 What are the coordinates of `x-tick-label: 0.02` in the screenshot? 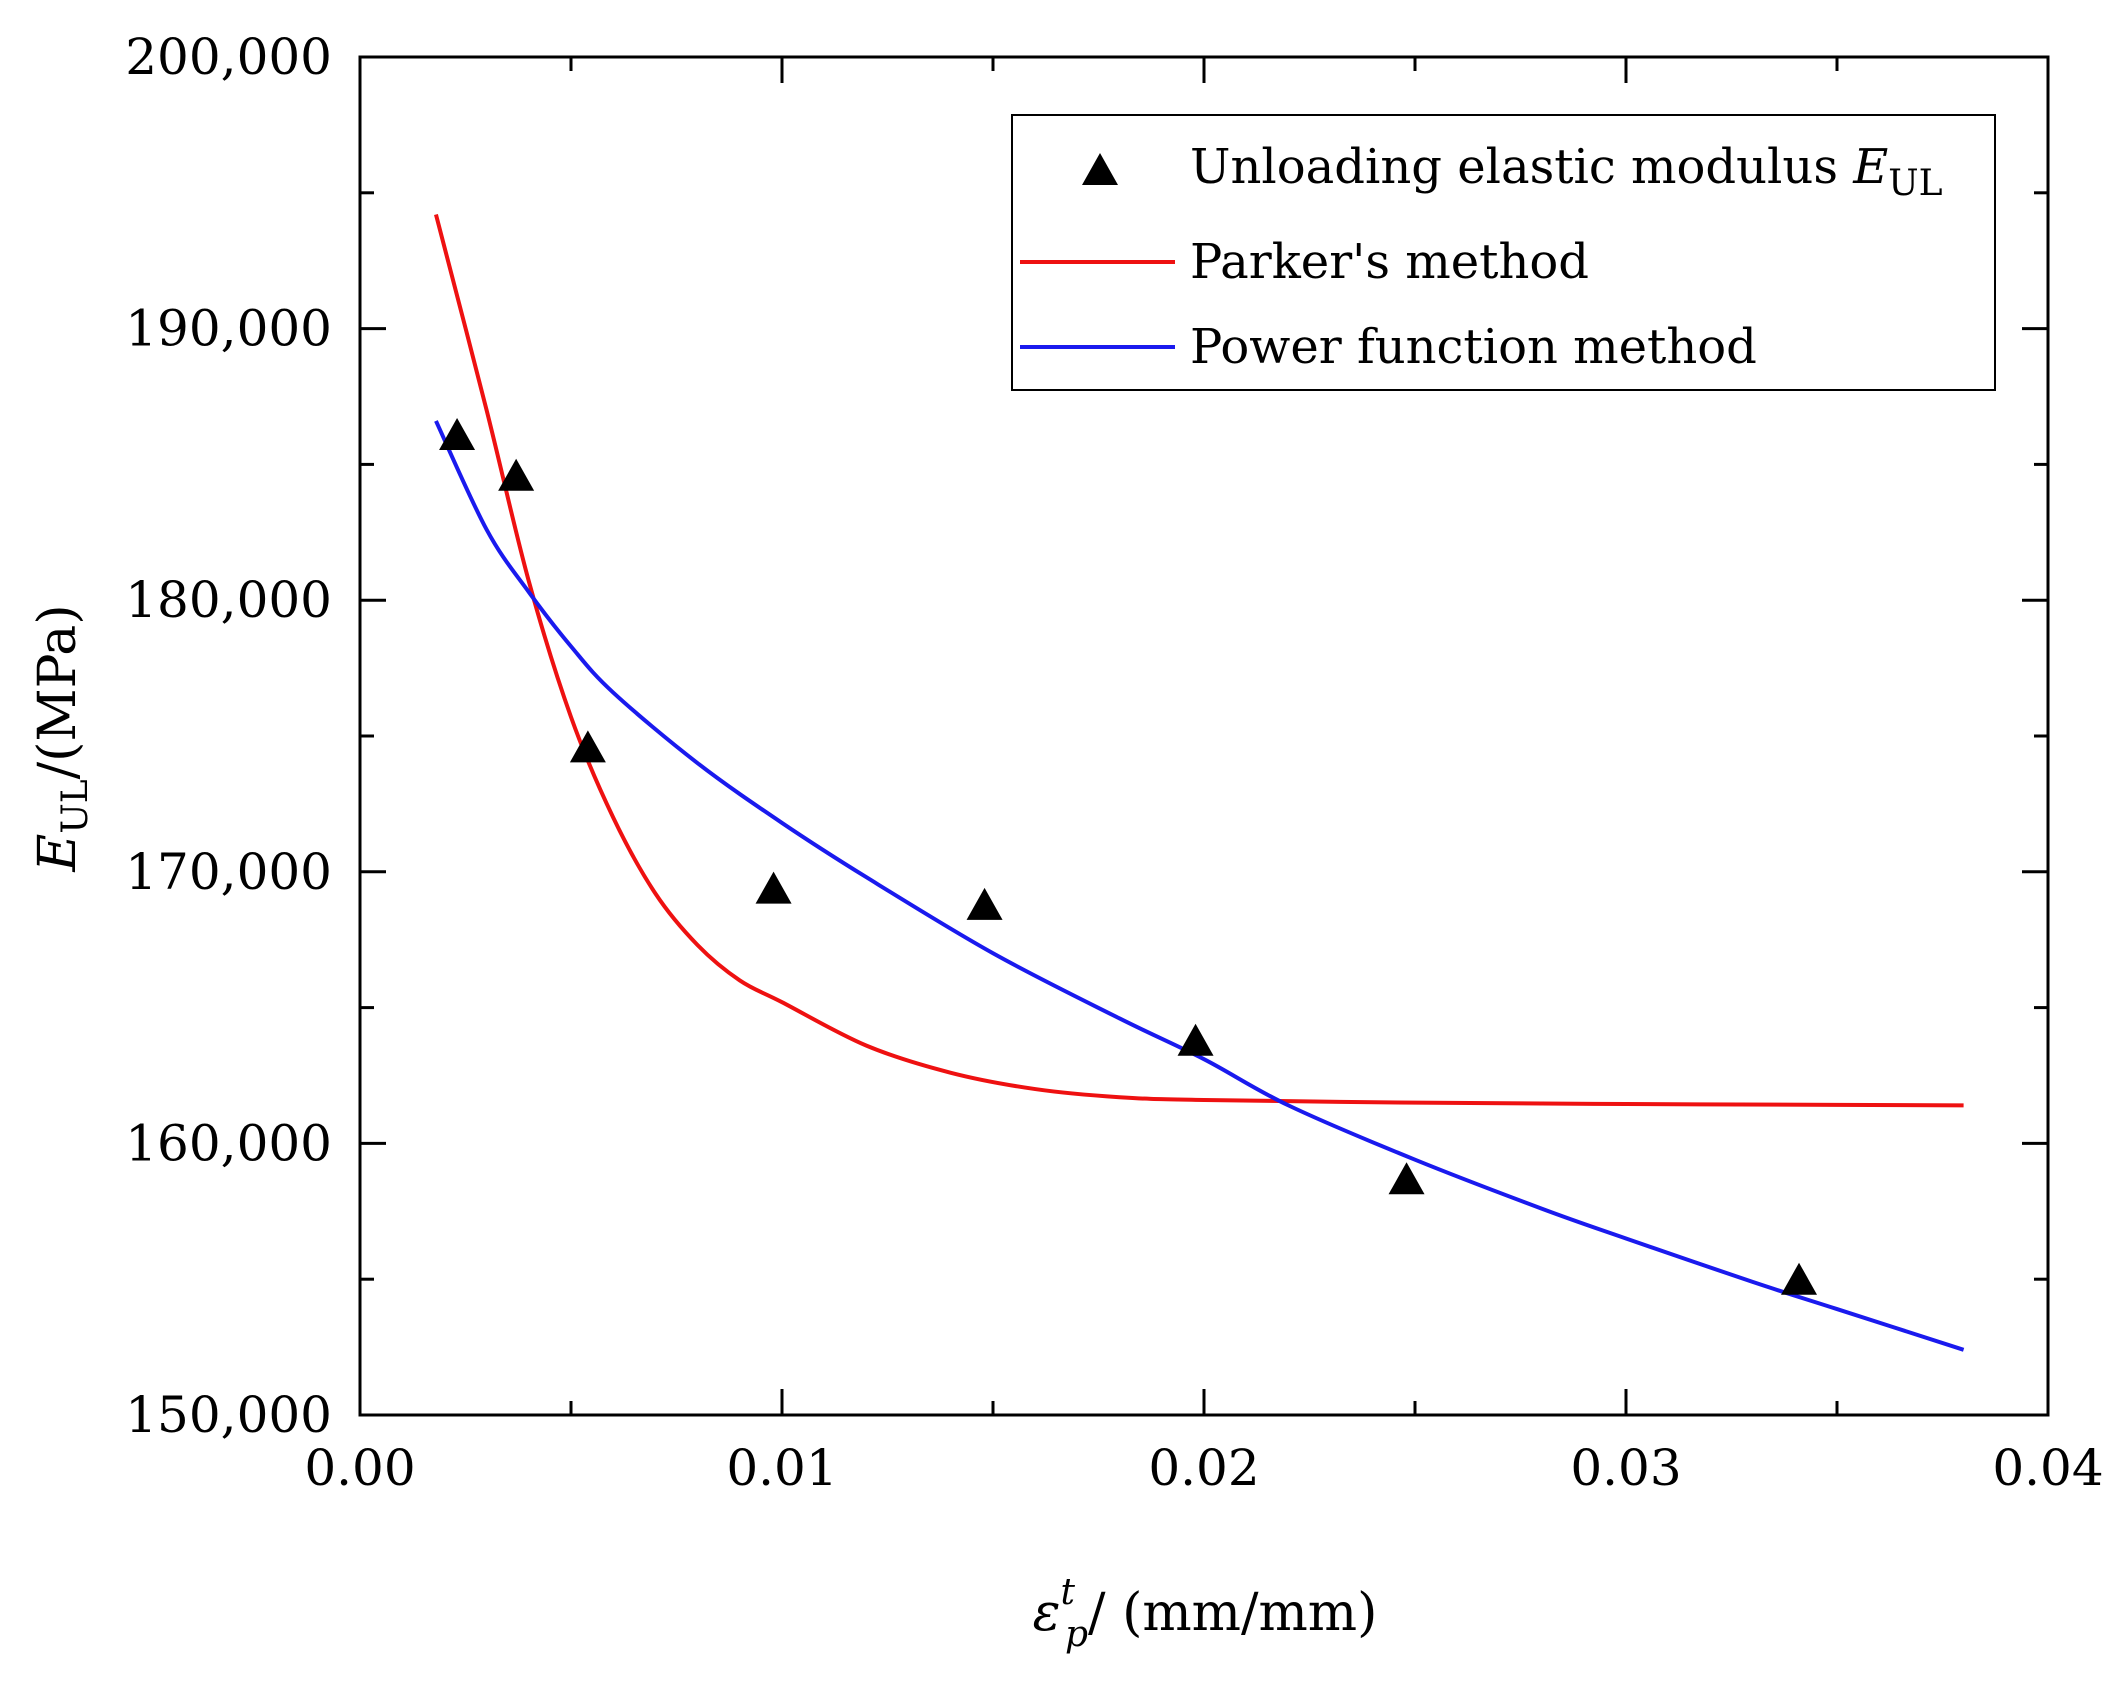 It's located at (1203, 1468).